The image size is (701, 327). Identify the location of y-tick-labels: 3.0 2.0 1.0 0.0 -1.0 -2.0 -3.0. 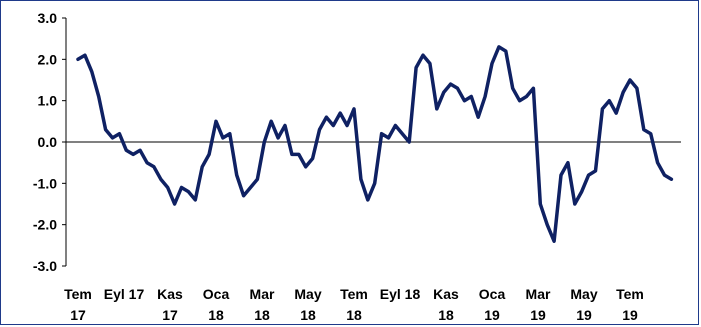
(45, 142).